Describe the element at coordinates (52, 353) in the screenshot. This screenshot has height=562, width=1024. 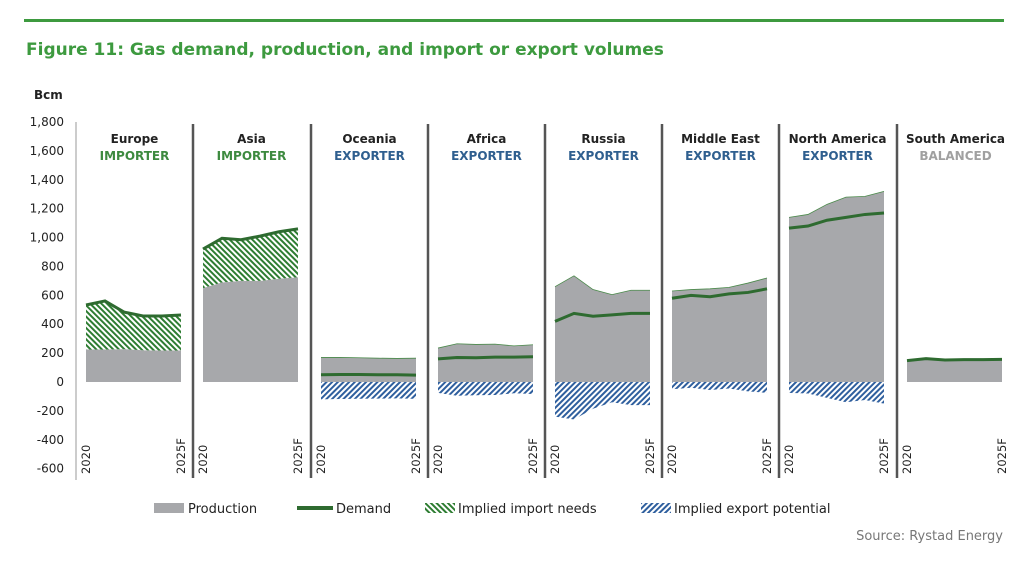
I see `y-tick-label: 200` at that location.